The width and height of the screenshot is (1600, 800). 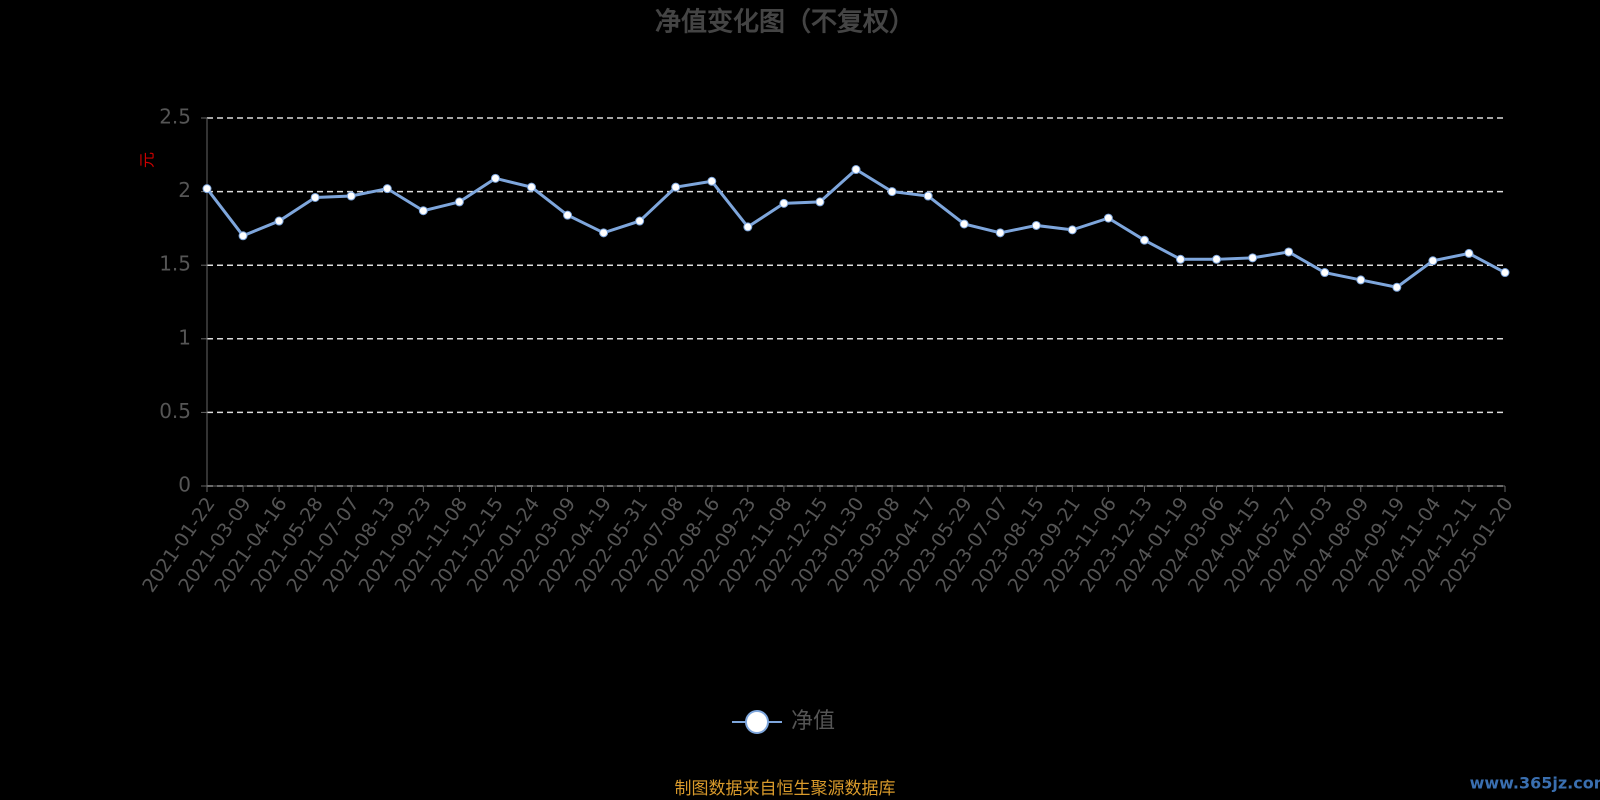 What do you see at coordinates (785, 22) in the screenshot?
I see `chart-title: 净值变化图（不复权）` at bounding box center [785, 22].